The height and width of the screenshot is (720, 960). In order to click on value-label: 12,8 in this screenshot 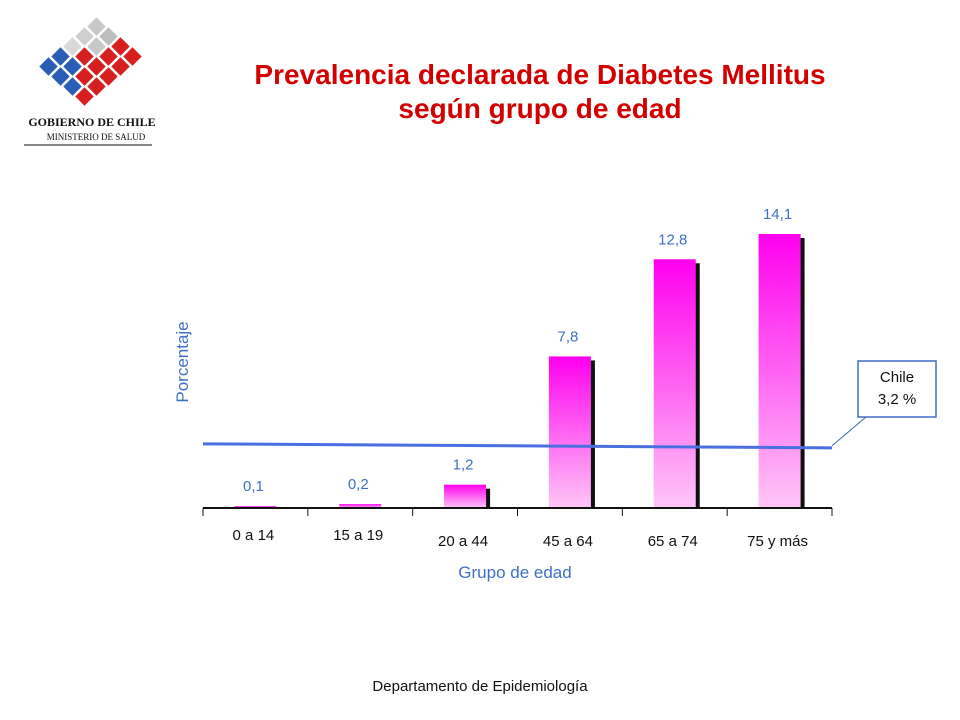, I will do `click(672, 239)`.